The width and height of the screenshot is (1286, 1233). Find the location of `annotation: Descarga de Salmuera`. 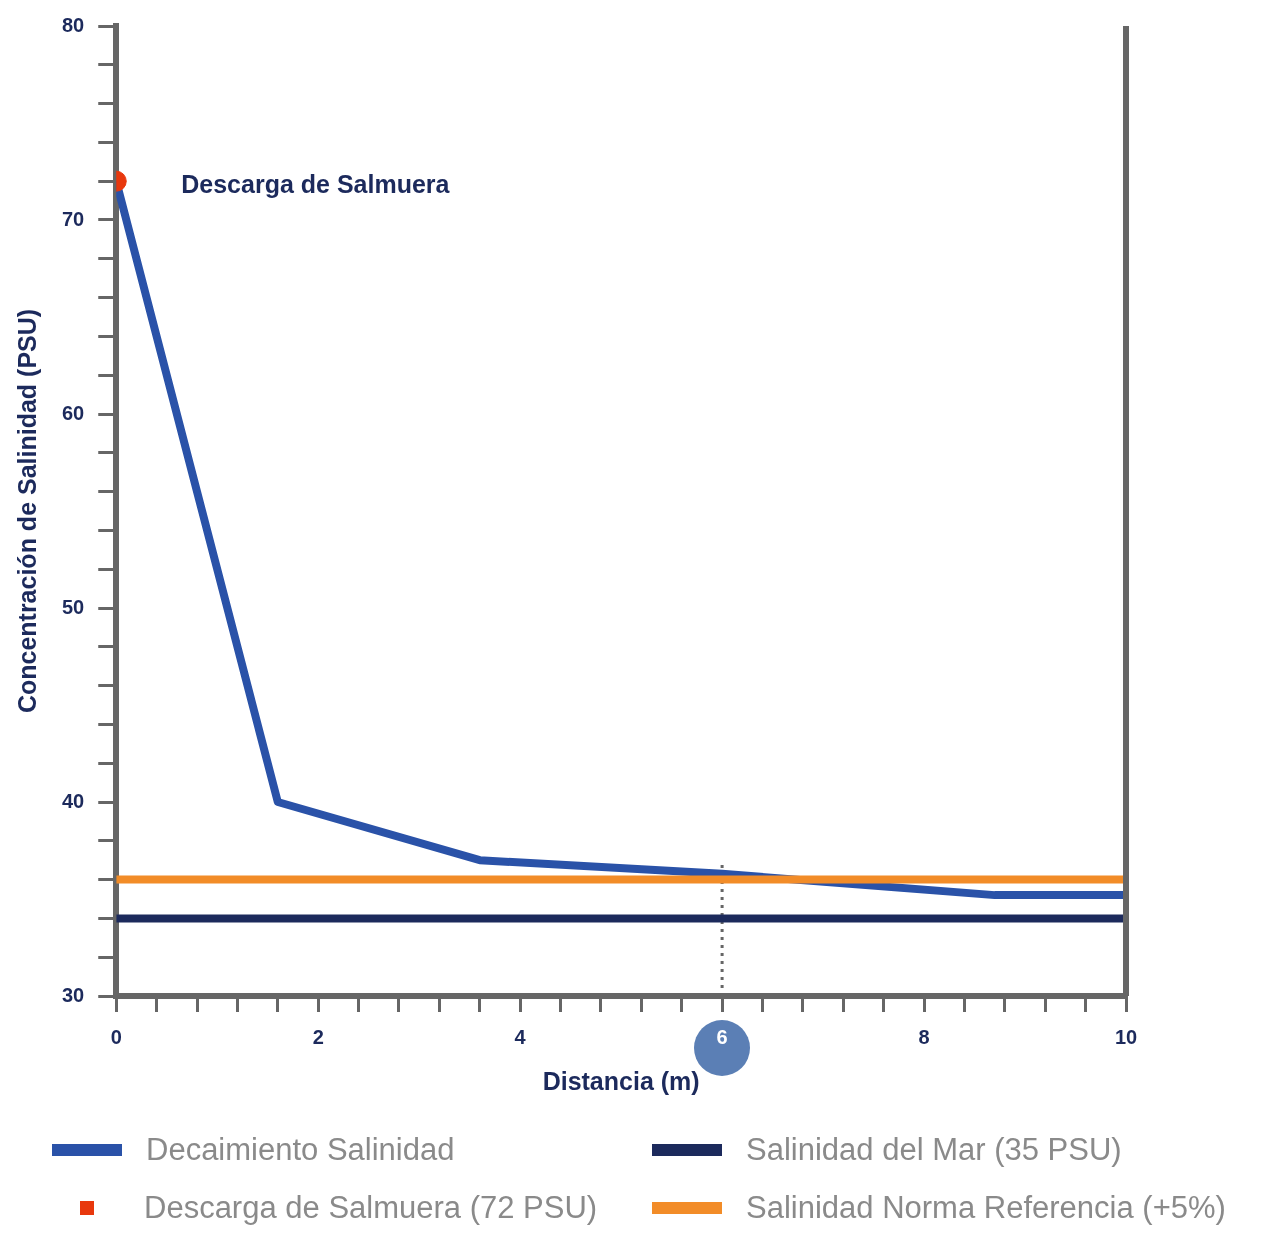

annotation: Descarga de Salmuera is located at coordinates (316, 184).